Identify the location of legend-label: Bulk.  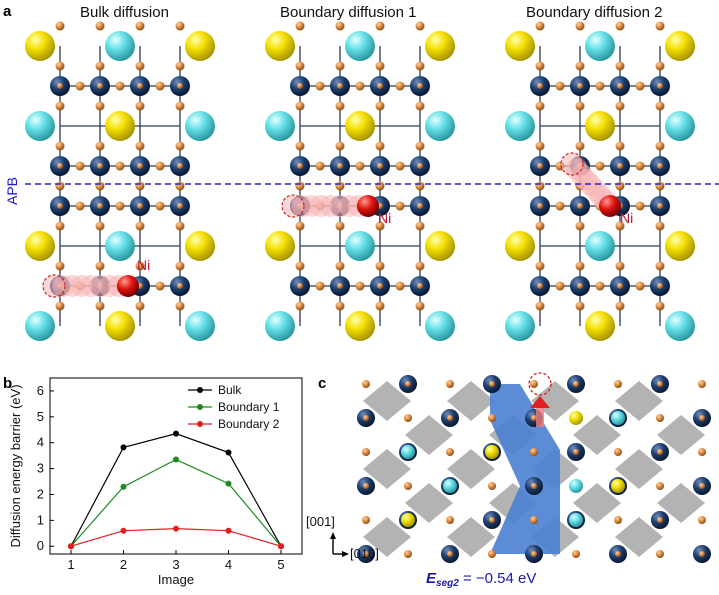
(230, 390).